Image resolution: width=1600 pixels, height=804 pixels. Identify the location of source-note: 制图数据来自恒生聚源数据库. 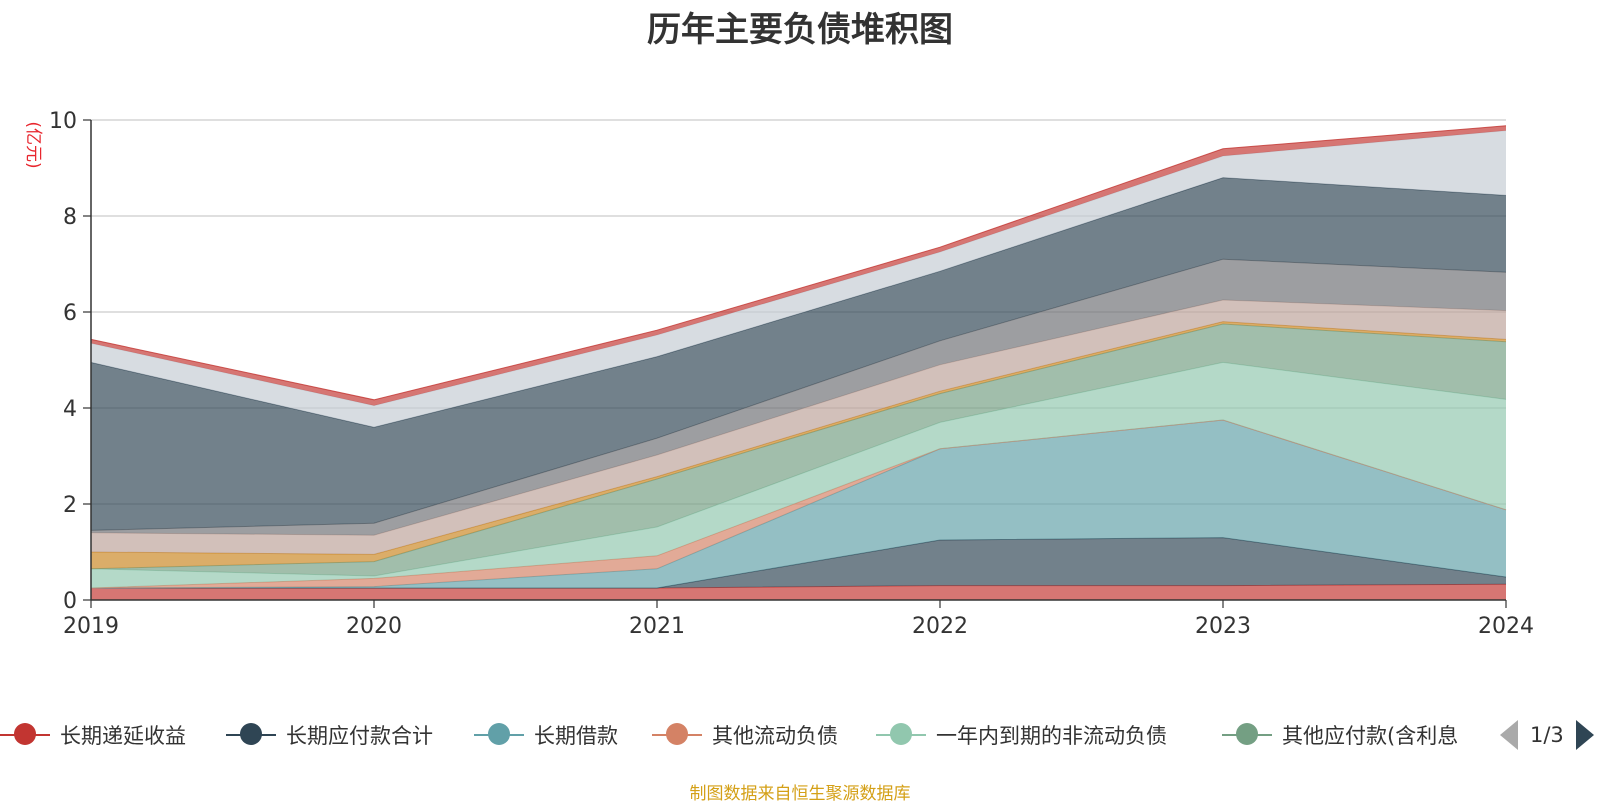
(800, 794).